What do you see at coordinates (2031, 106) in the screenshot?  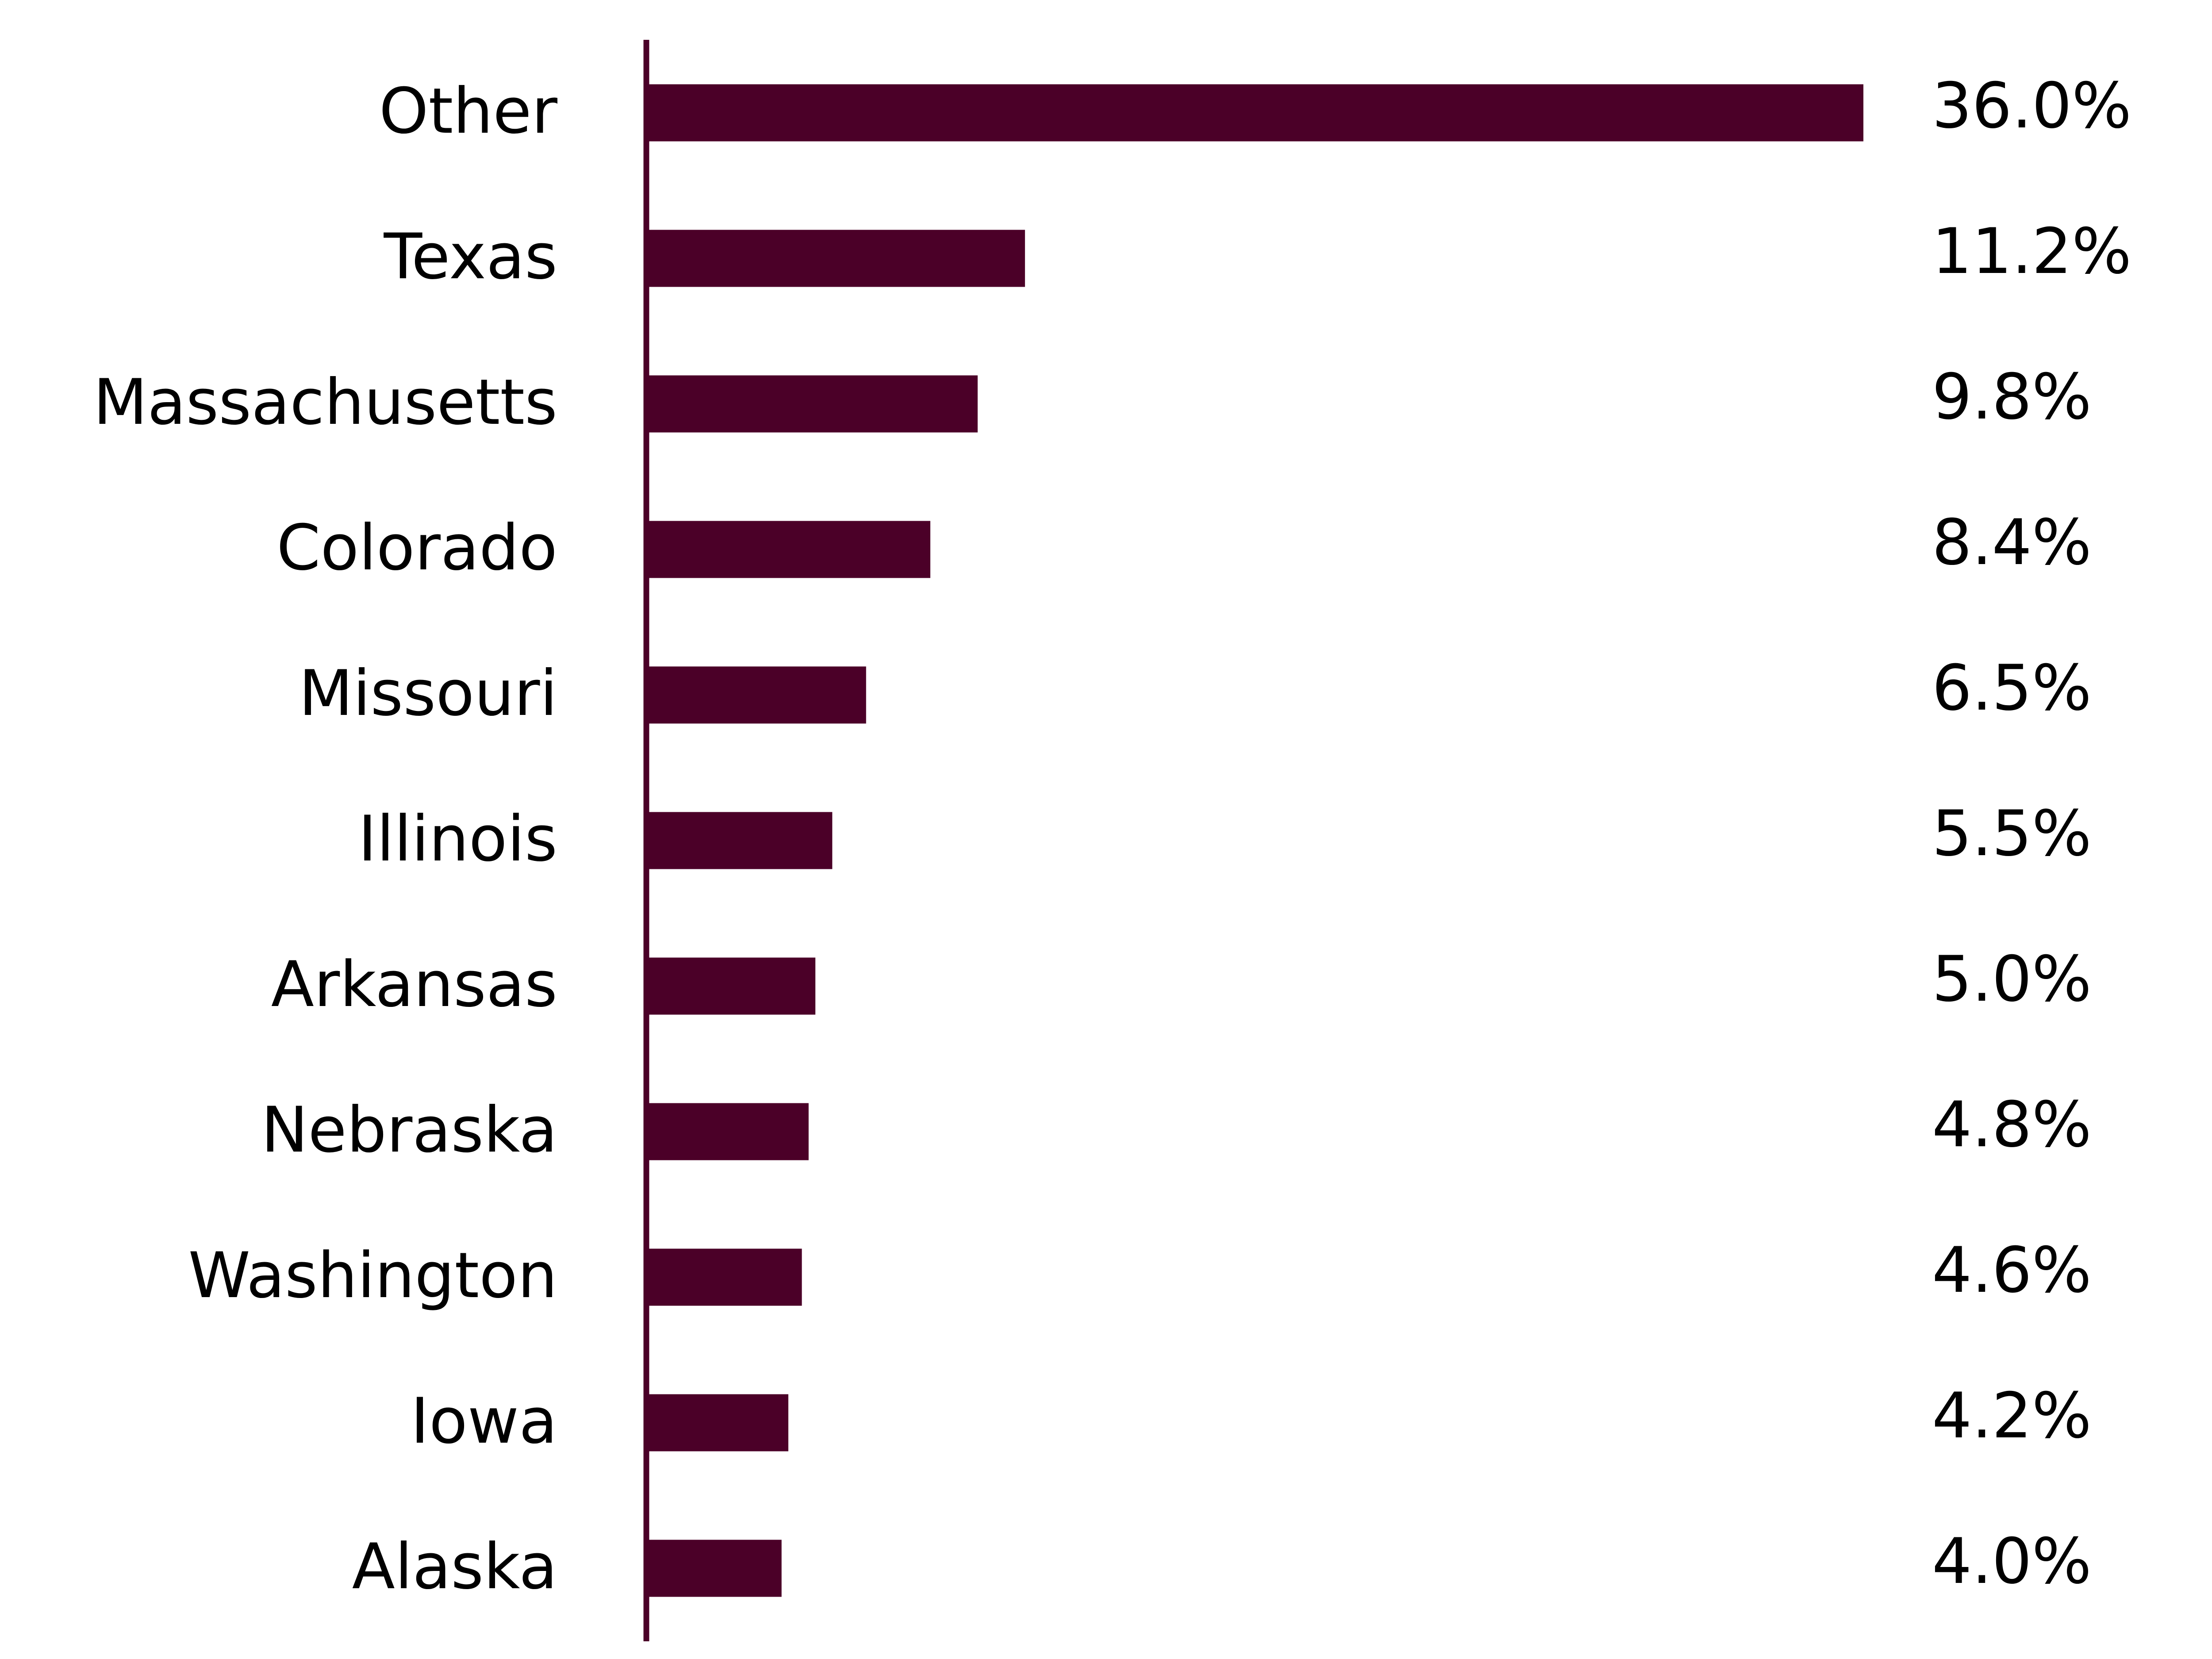 I see `value-label: 36.0%` at bounding box center [2031, 106].